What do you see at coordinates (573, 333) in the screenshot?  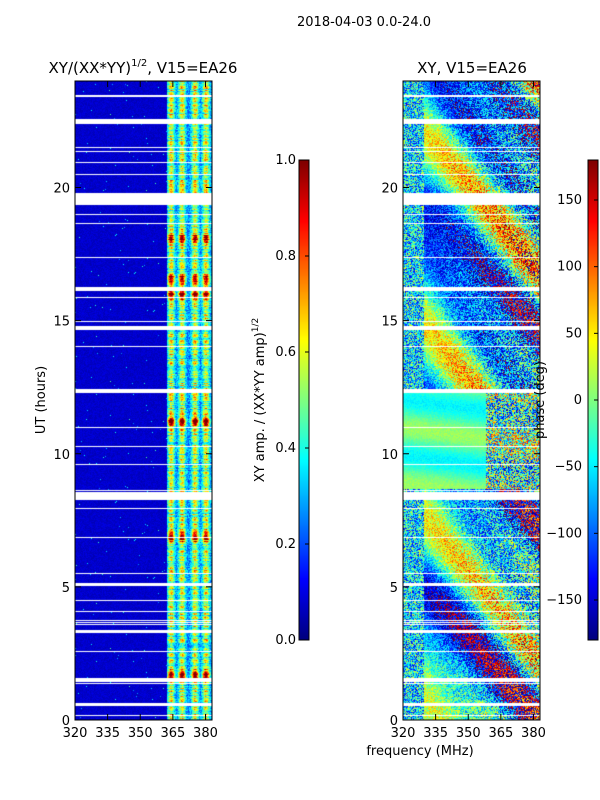 I see `phase-colorbar-tick-label: 50` at bounding box center [573, 333].